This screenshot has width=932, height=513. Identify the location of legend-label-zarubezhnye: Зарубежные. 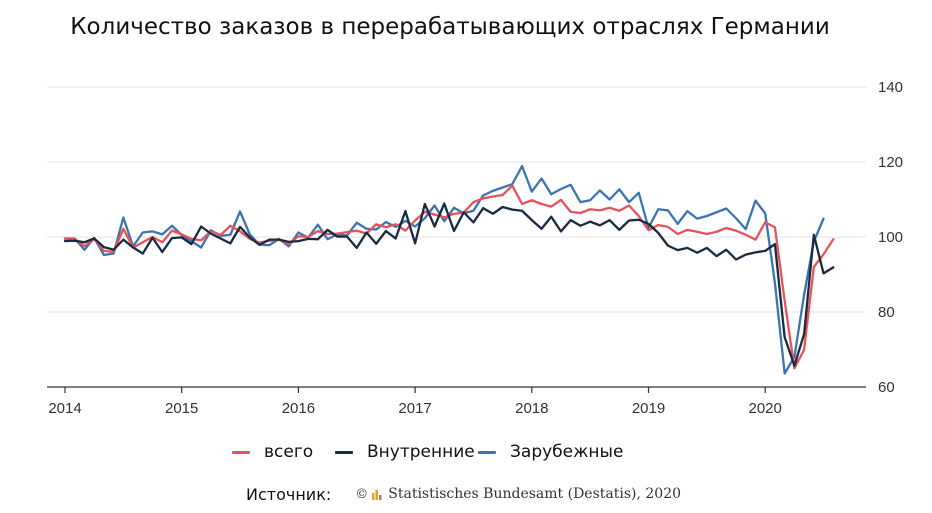
(567, 452).